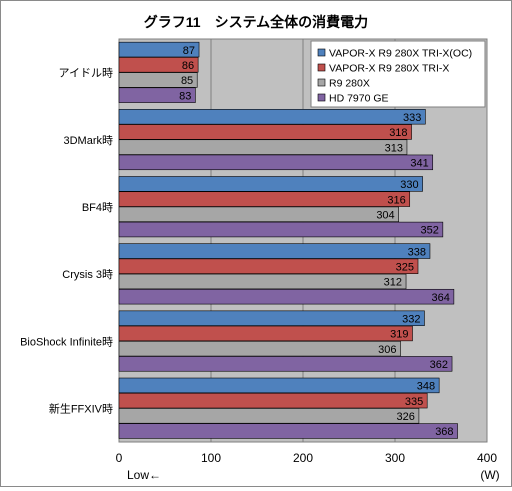 The image size is (512, 491). Describe the element at coordinates (187, 81) in the screenshot. I see `bar-value-label: 85` at that location.